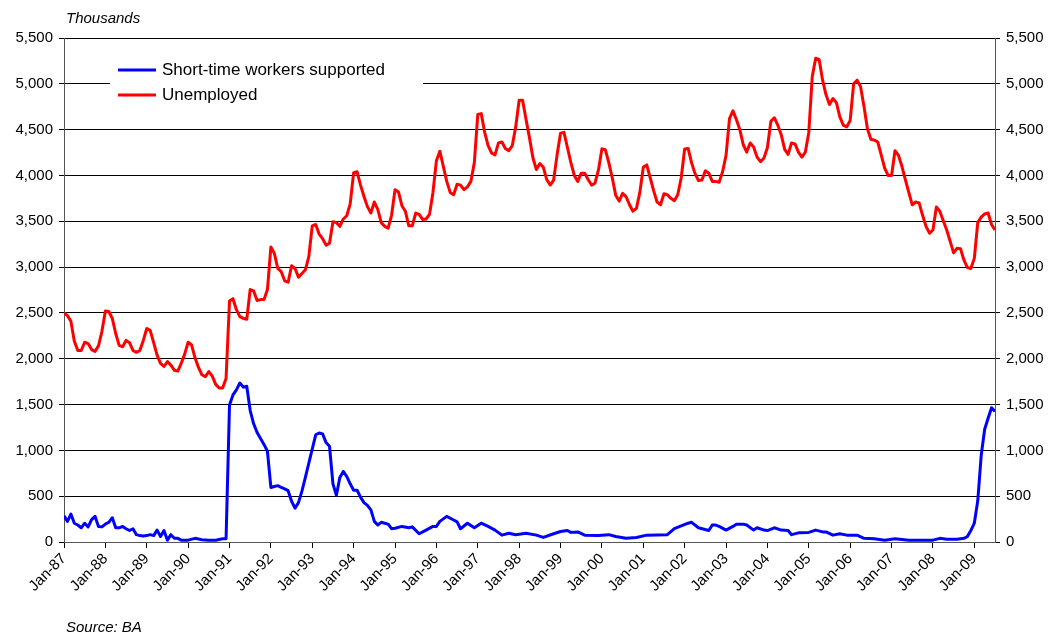 This screenshot has height=640, width=1057. I want to click on source-note: Source: BA, so click(104, 626).